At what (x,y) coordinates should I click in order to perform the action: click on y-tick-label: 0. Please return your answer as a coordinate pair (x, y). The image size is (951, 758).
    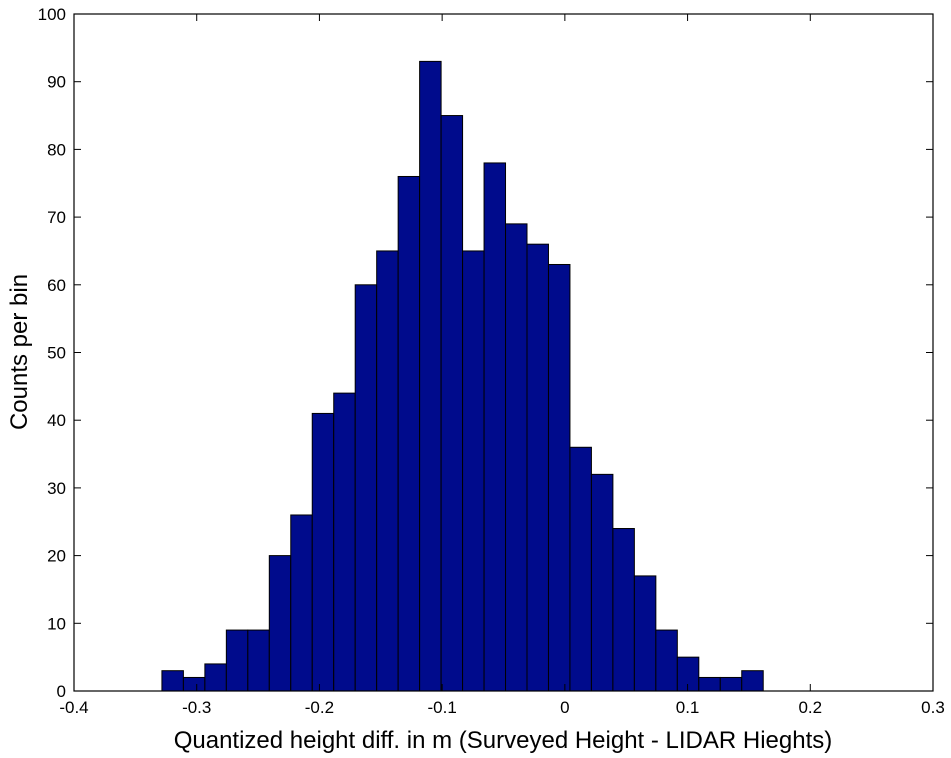
    Looking at the image, I should click on (61, 691).